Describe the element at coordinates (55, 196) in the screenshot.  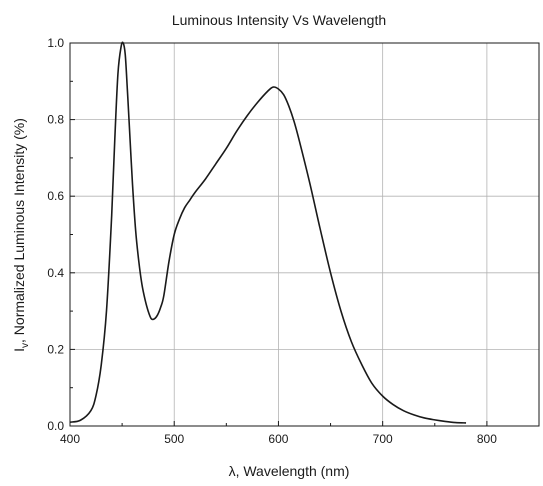
I see `y-tick-label: 0.6` at that location.